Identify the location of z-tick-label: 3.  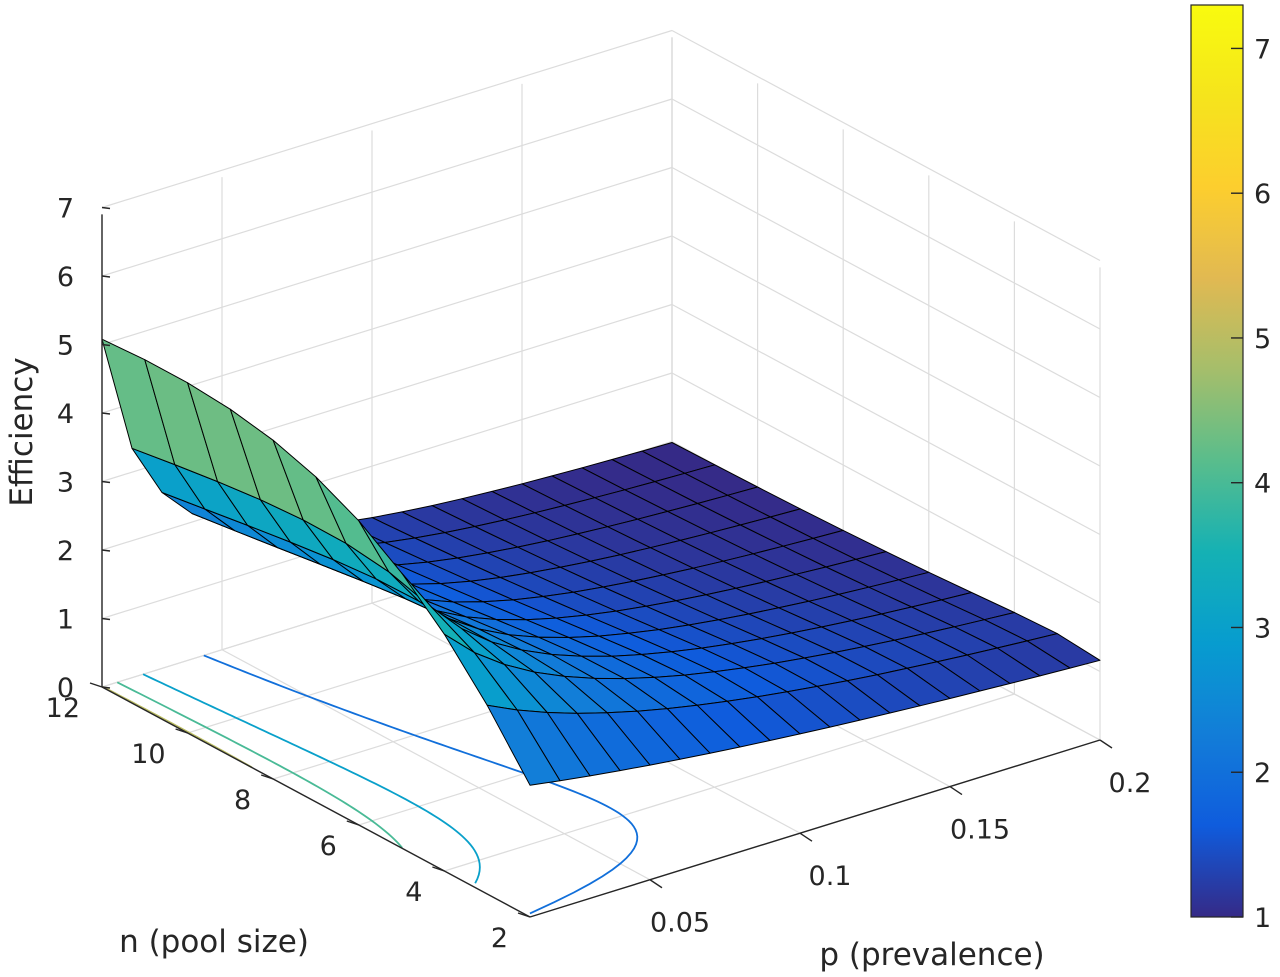
(65, 483).